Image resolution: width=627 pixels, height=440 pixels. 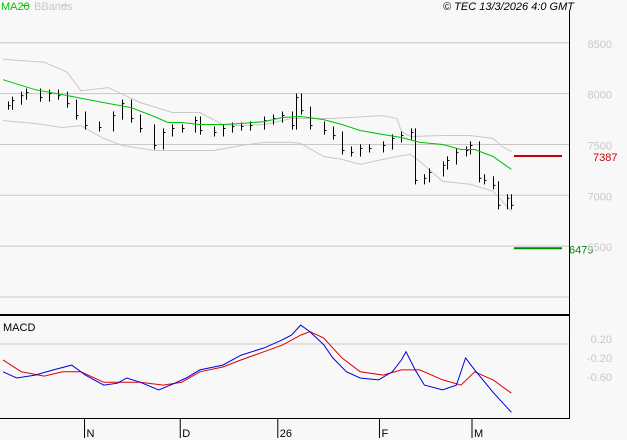 I want to click on price-tick-label: 8000, so click(x=600, y=96).